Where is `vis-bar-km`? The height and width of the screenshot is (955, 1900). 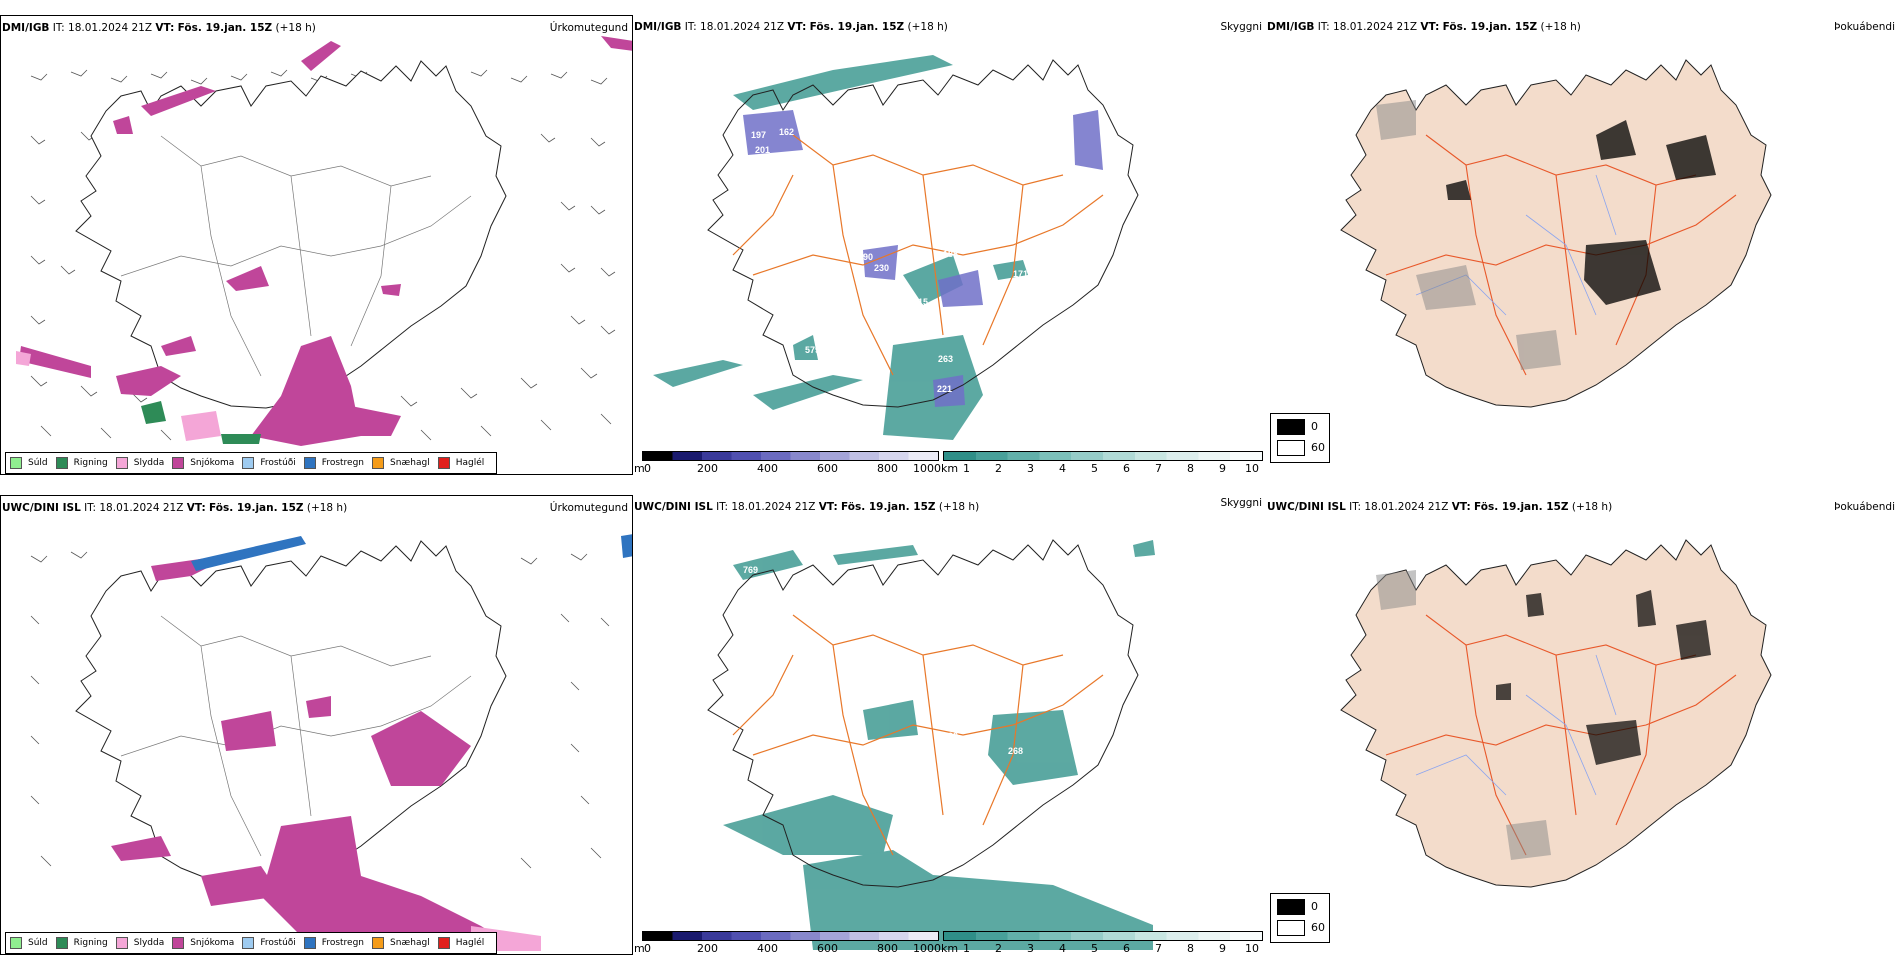
vis-bar-km is located at coordinates (1103, 456).